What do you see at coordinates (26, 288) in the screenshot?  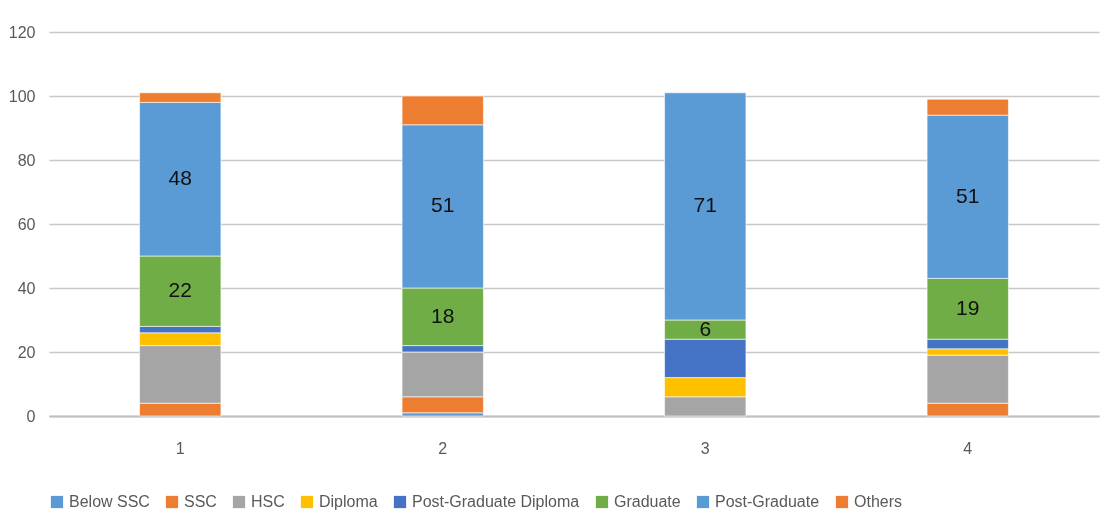 I see `y-tick-label: 40` at bounding box center [26, 288].